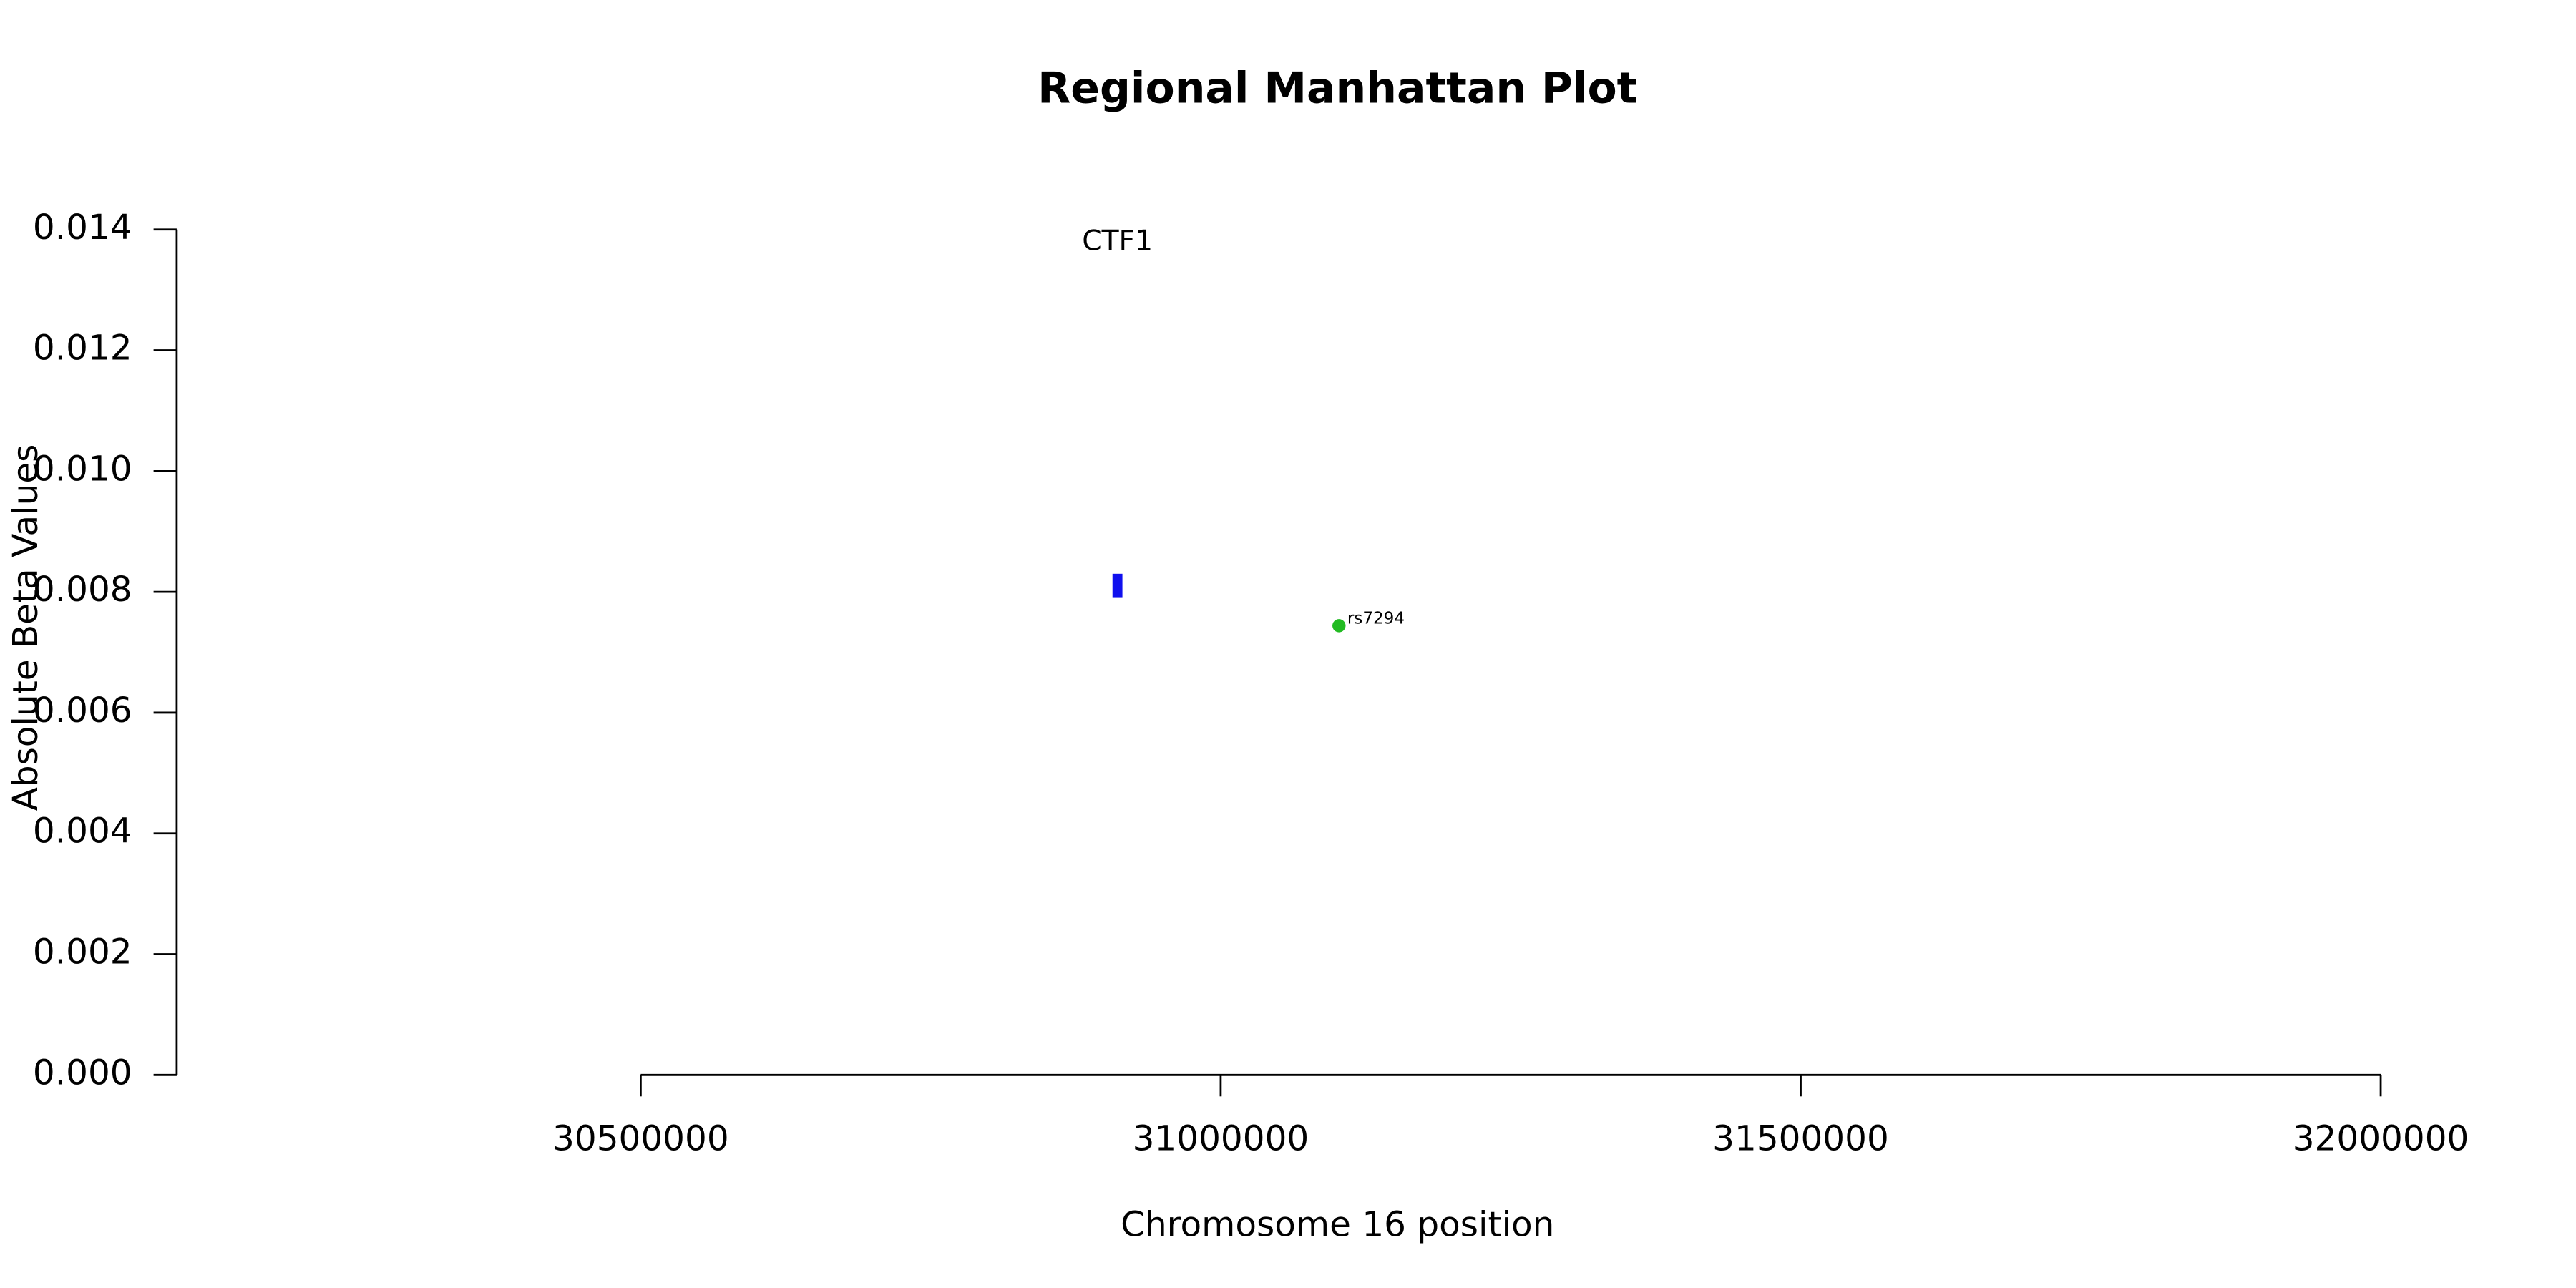 The width and height of the screenshot is (2576, 1288). I want to click on y-tick-label: 0.002, so click(82, 952).